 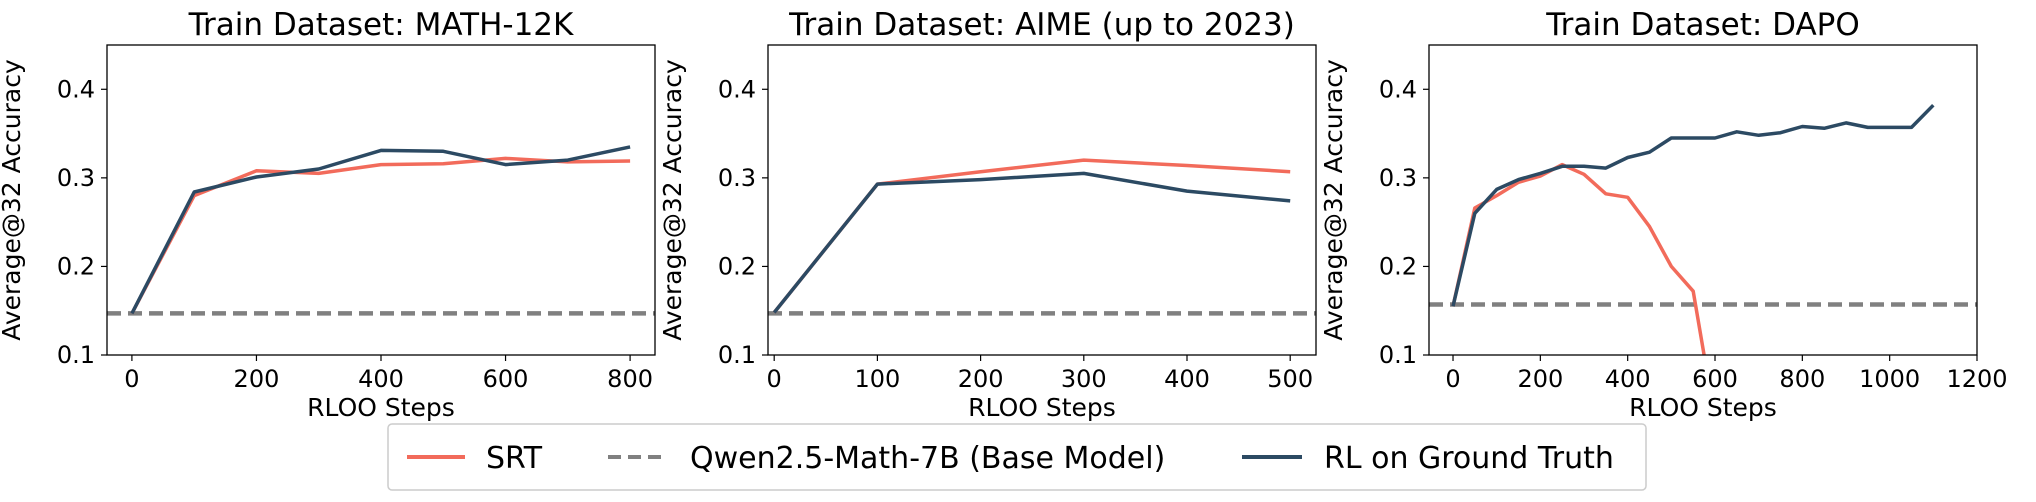 I want to click on chart-title: Train Dataset: AIME (up to 2023), so click(x=1041, y=25).